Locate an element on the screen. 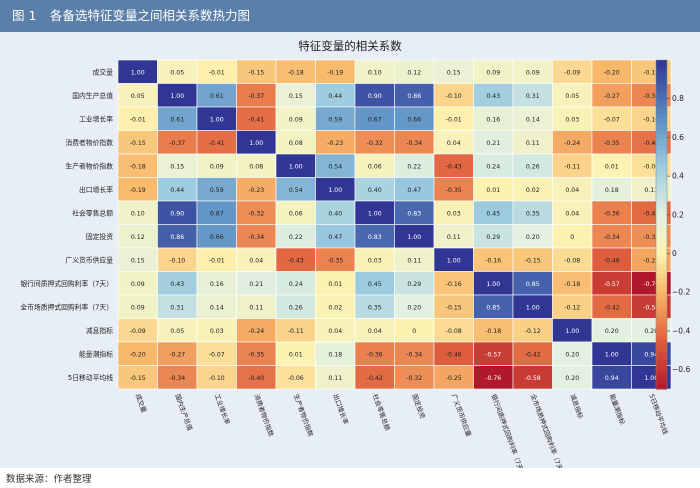  cell-value: 0.66 is located at coordinates (414, 119).